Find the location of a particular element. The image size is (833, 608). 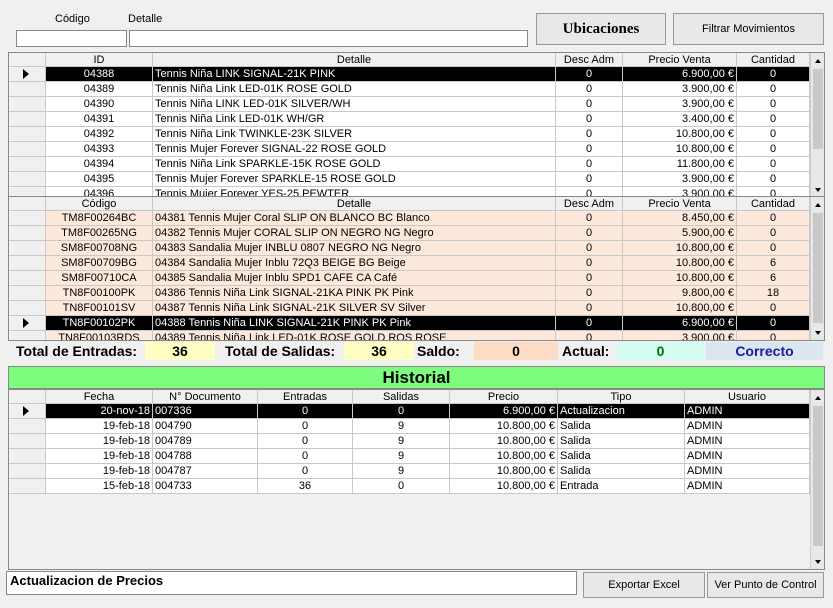

cell: 04395 is located at coordinates (99, 179).